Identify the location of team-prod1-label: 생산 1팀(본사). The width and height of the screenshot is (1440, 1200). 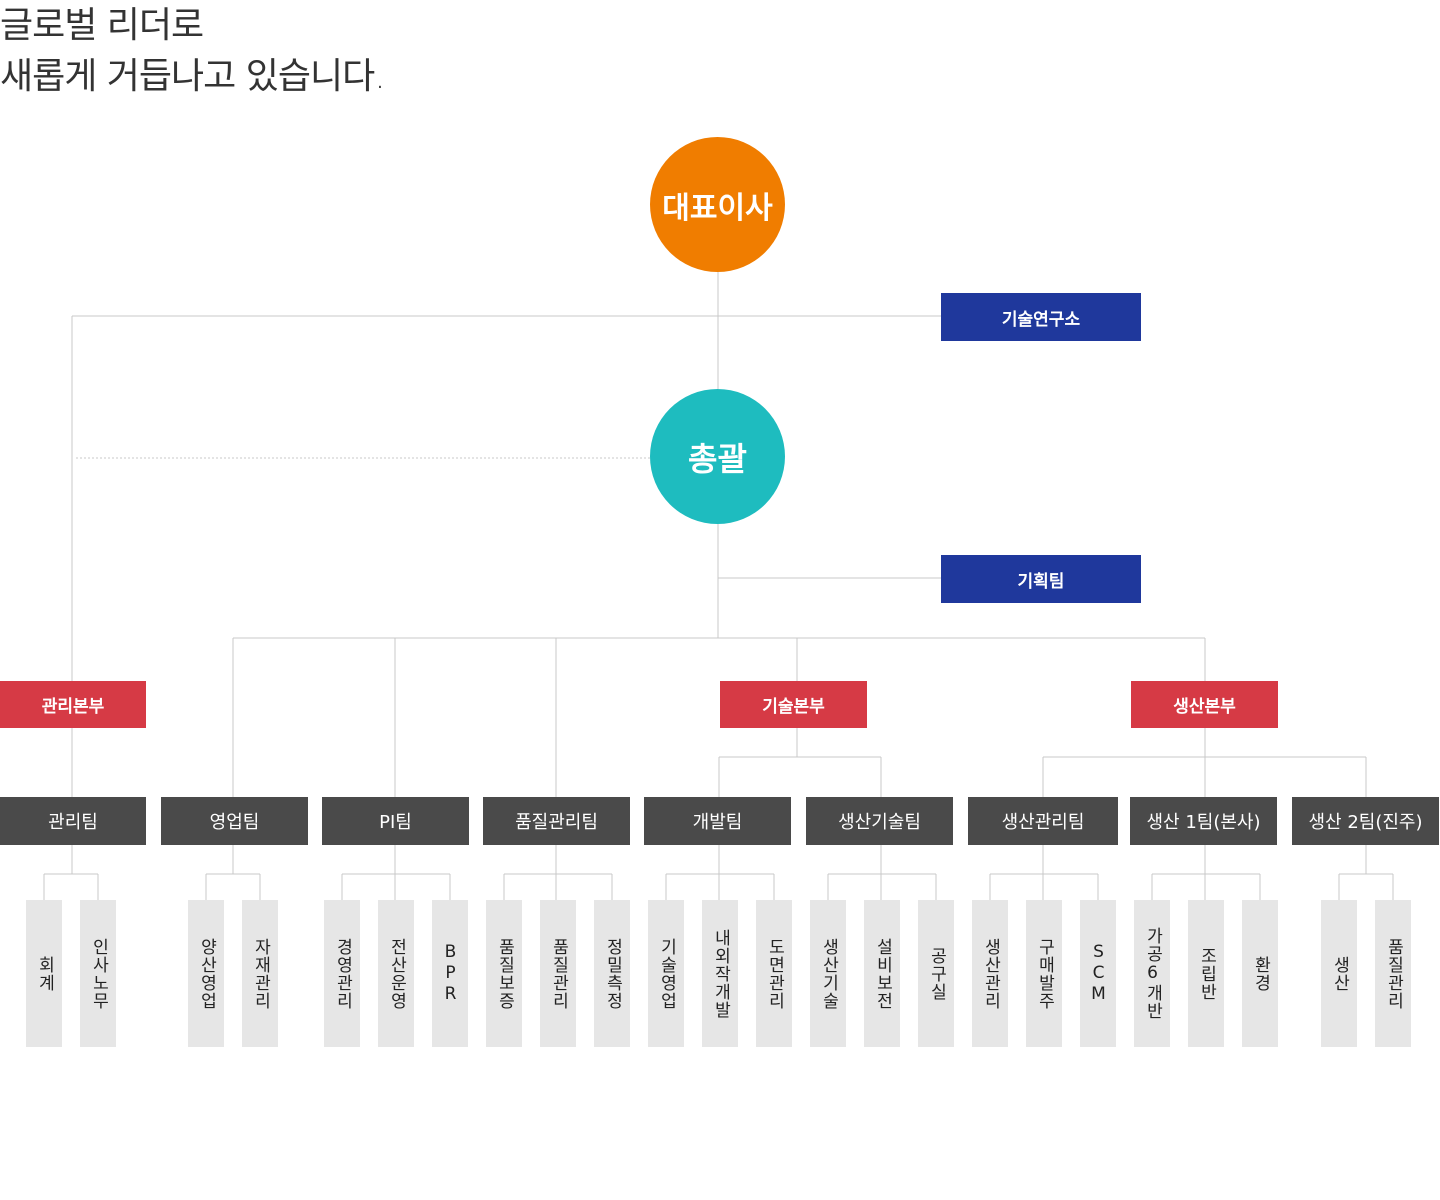
(1203, 822).